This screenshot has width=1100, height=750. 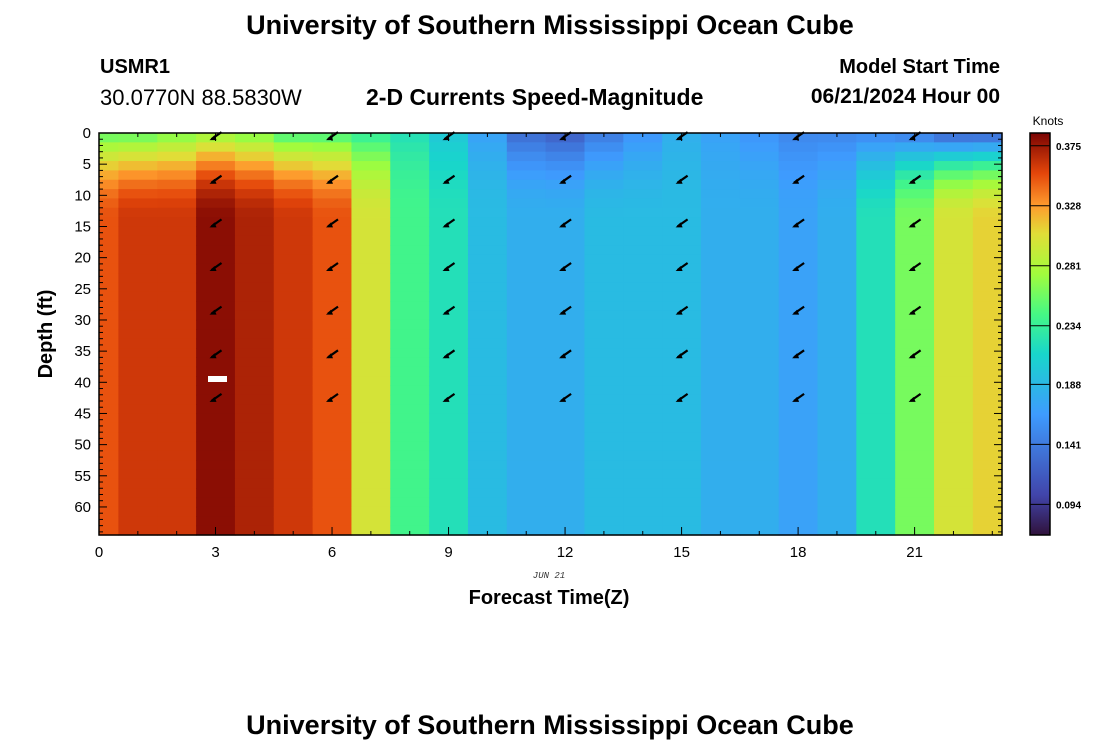 What do you see at coordinates (332, 552) in the screenshot?
I see `x-tick-label: 6` at bounding box center [332, 552].